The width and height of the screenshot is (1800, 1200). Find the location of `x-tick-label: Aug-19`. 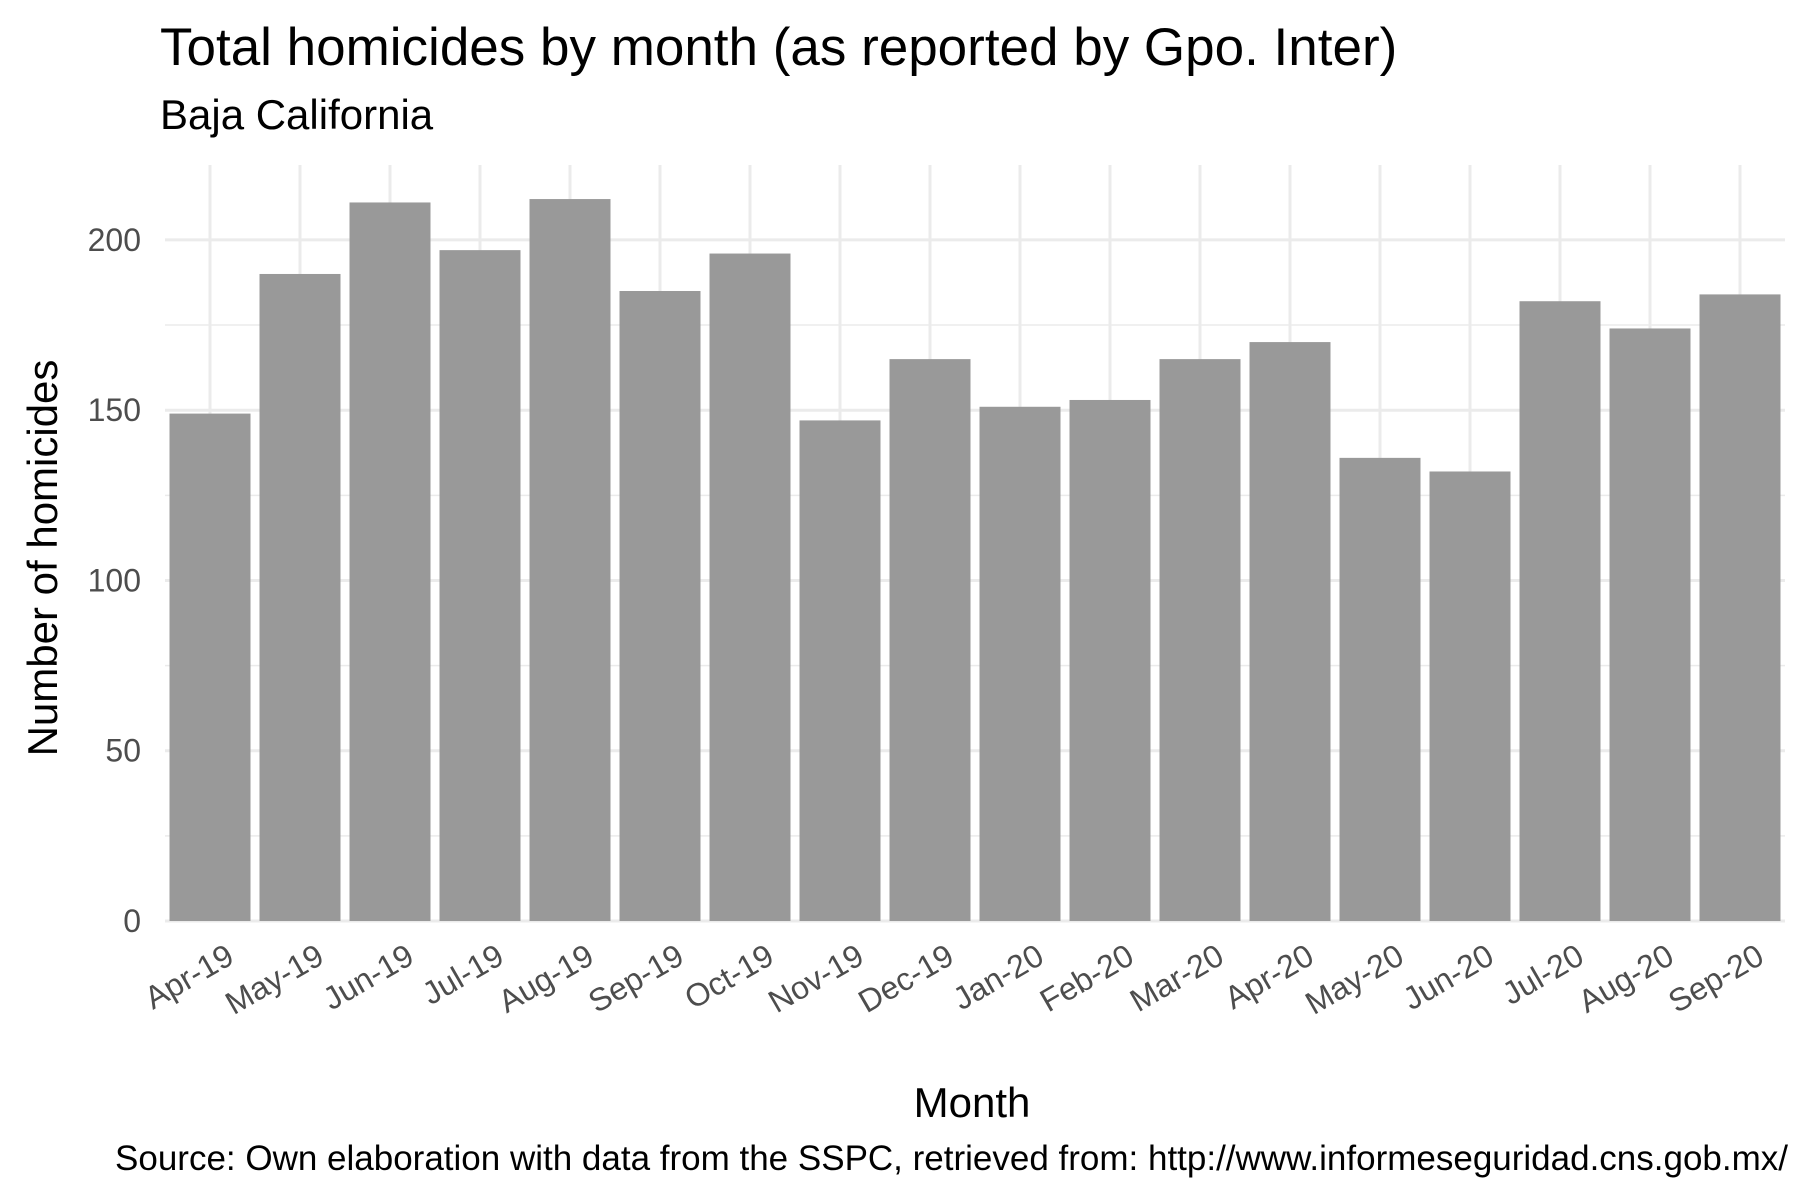

x-tick-label: Aug-19 is located at coordinates (545, 978).